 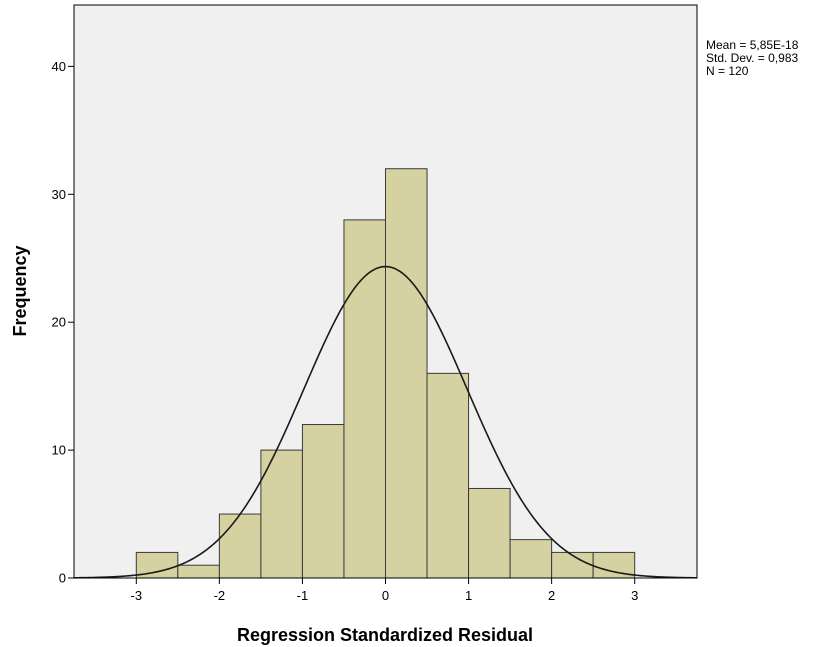 I want to click on stats-std-dev: Std. Dev. = 0,983, so click(x=752, y=58).